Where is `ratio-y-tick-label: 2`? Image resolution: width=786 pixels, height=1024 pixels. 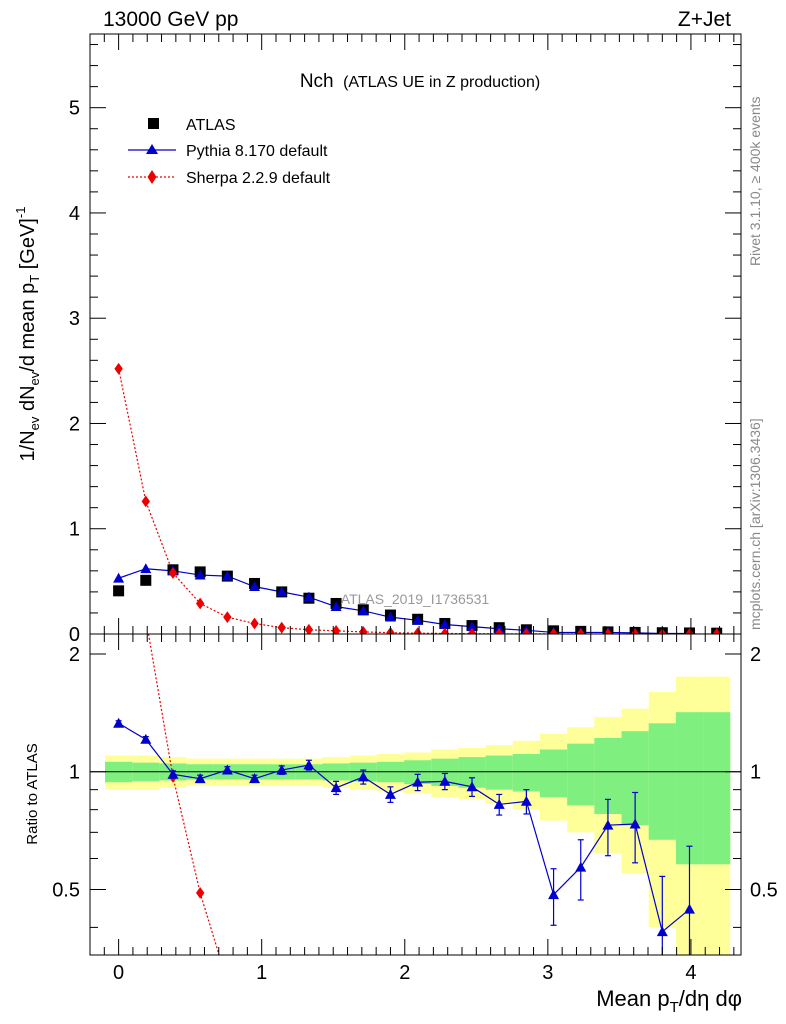 ratio-y-tick-label: 2 is located at coordinates (74, 655).